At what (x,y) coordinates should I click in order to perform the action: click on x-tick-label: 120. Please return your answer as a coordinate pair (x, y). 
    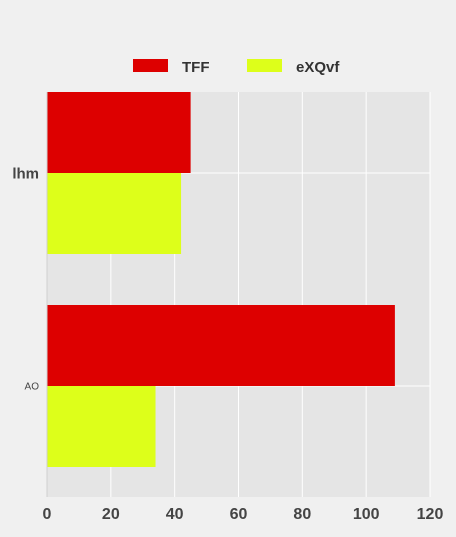
    Looking at the image, I should click on (430, 514).